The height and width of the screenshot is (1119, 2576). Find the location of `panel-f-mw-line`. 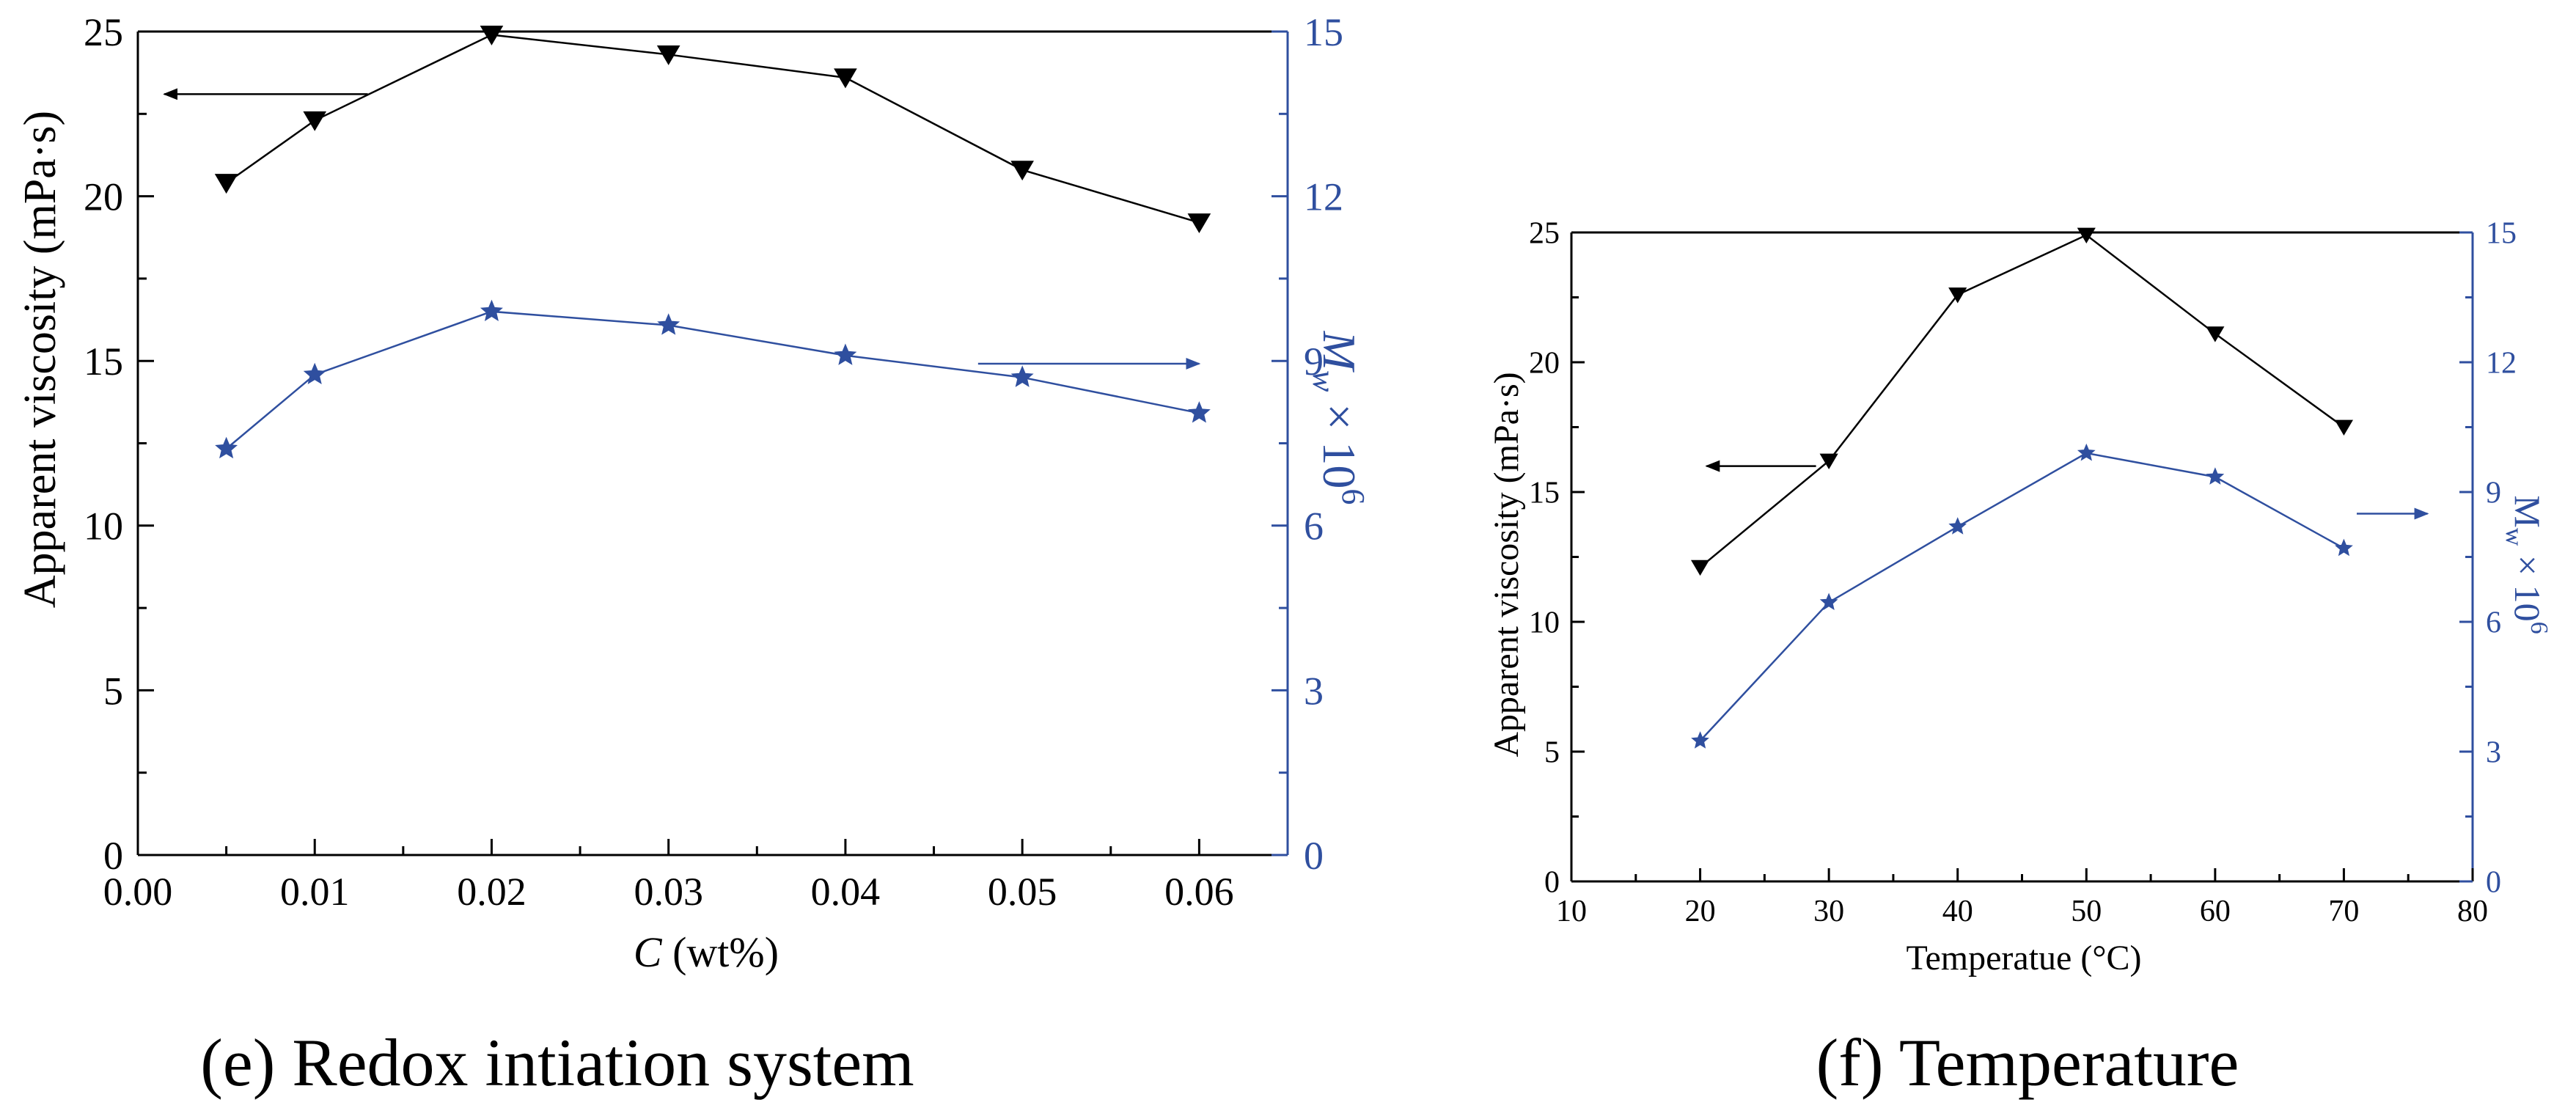

panel-f-mw-line is located at coordinates (2022, 597).